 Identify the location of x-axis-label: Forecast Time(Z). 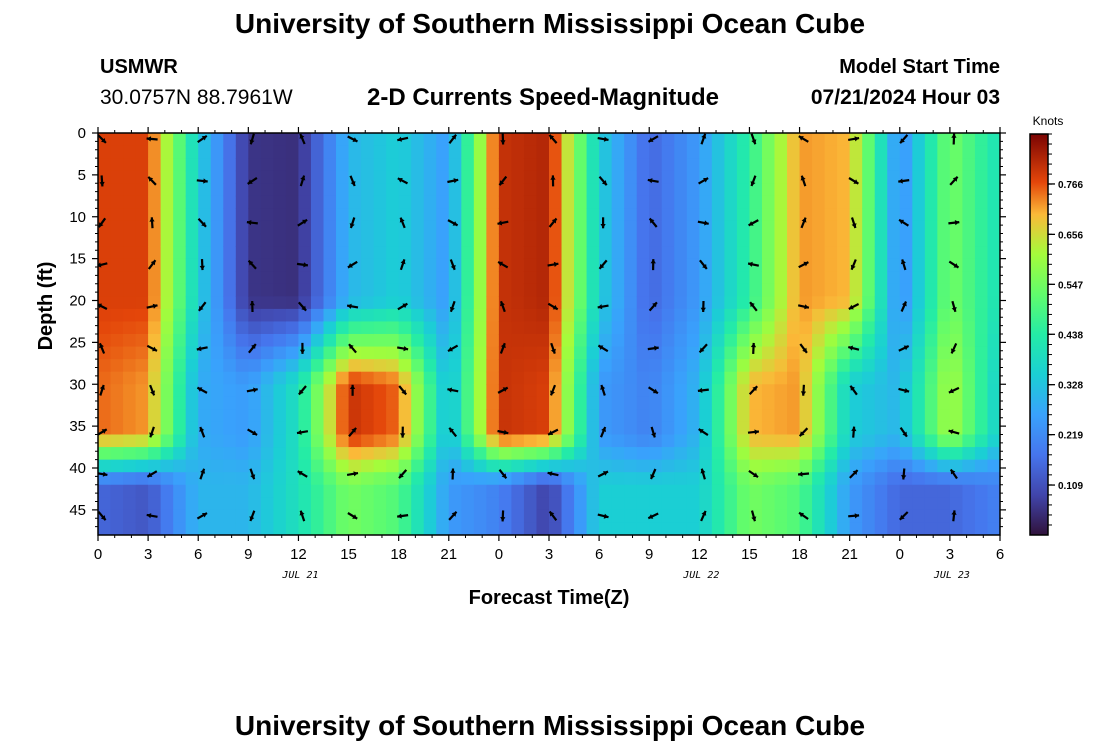
(549, 598).